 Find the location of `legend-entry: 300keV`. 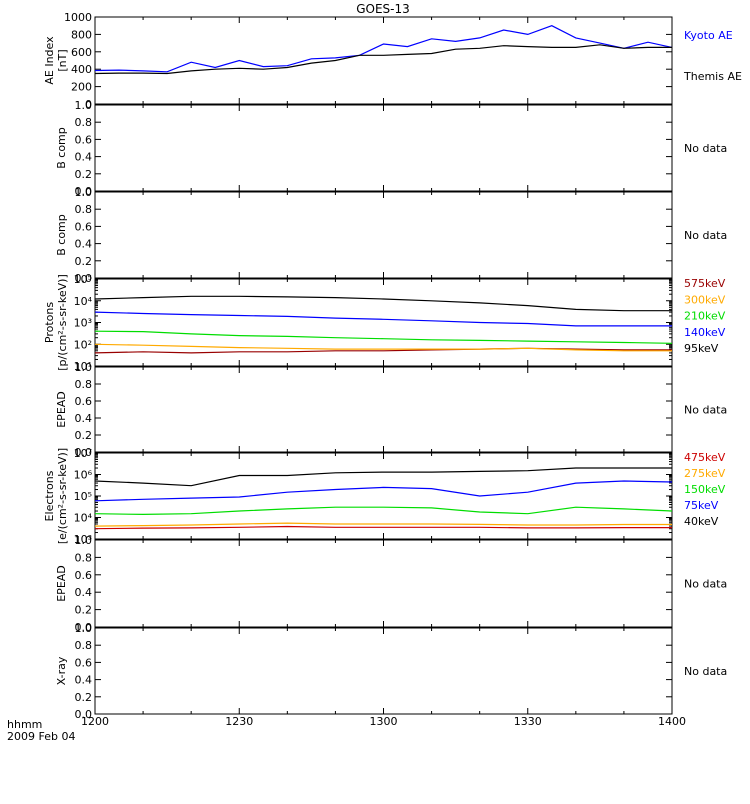

legend-entry: 300keV is located at coordinates (705, 299).